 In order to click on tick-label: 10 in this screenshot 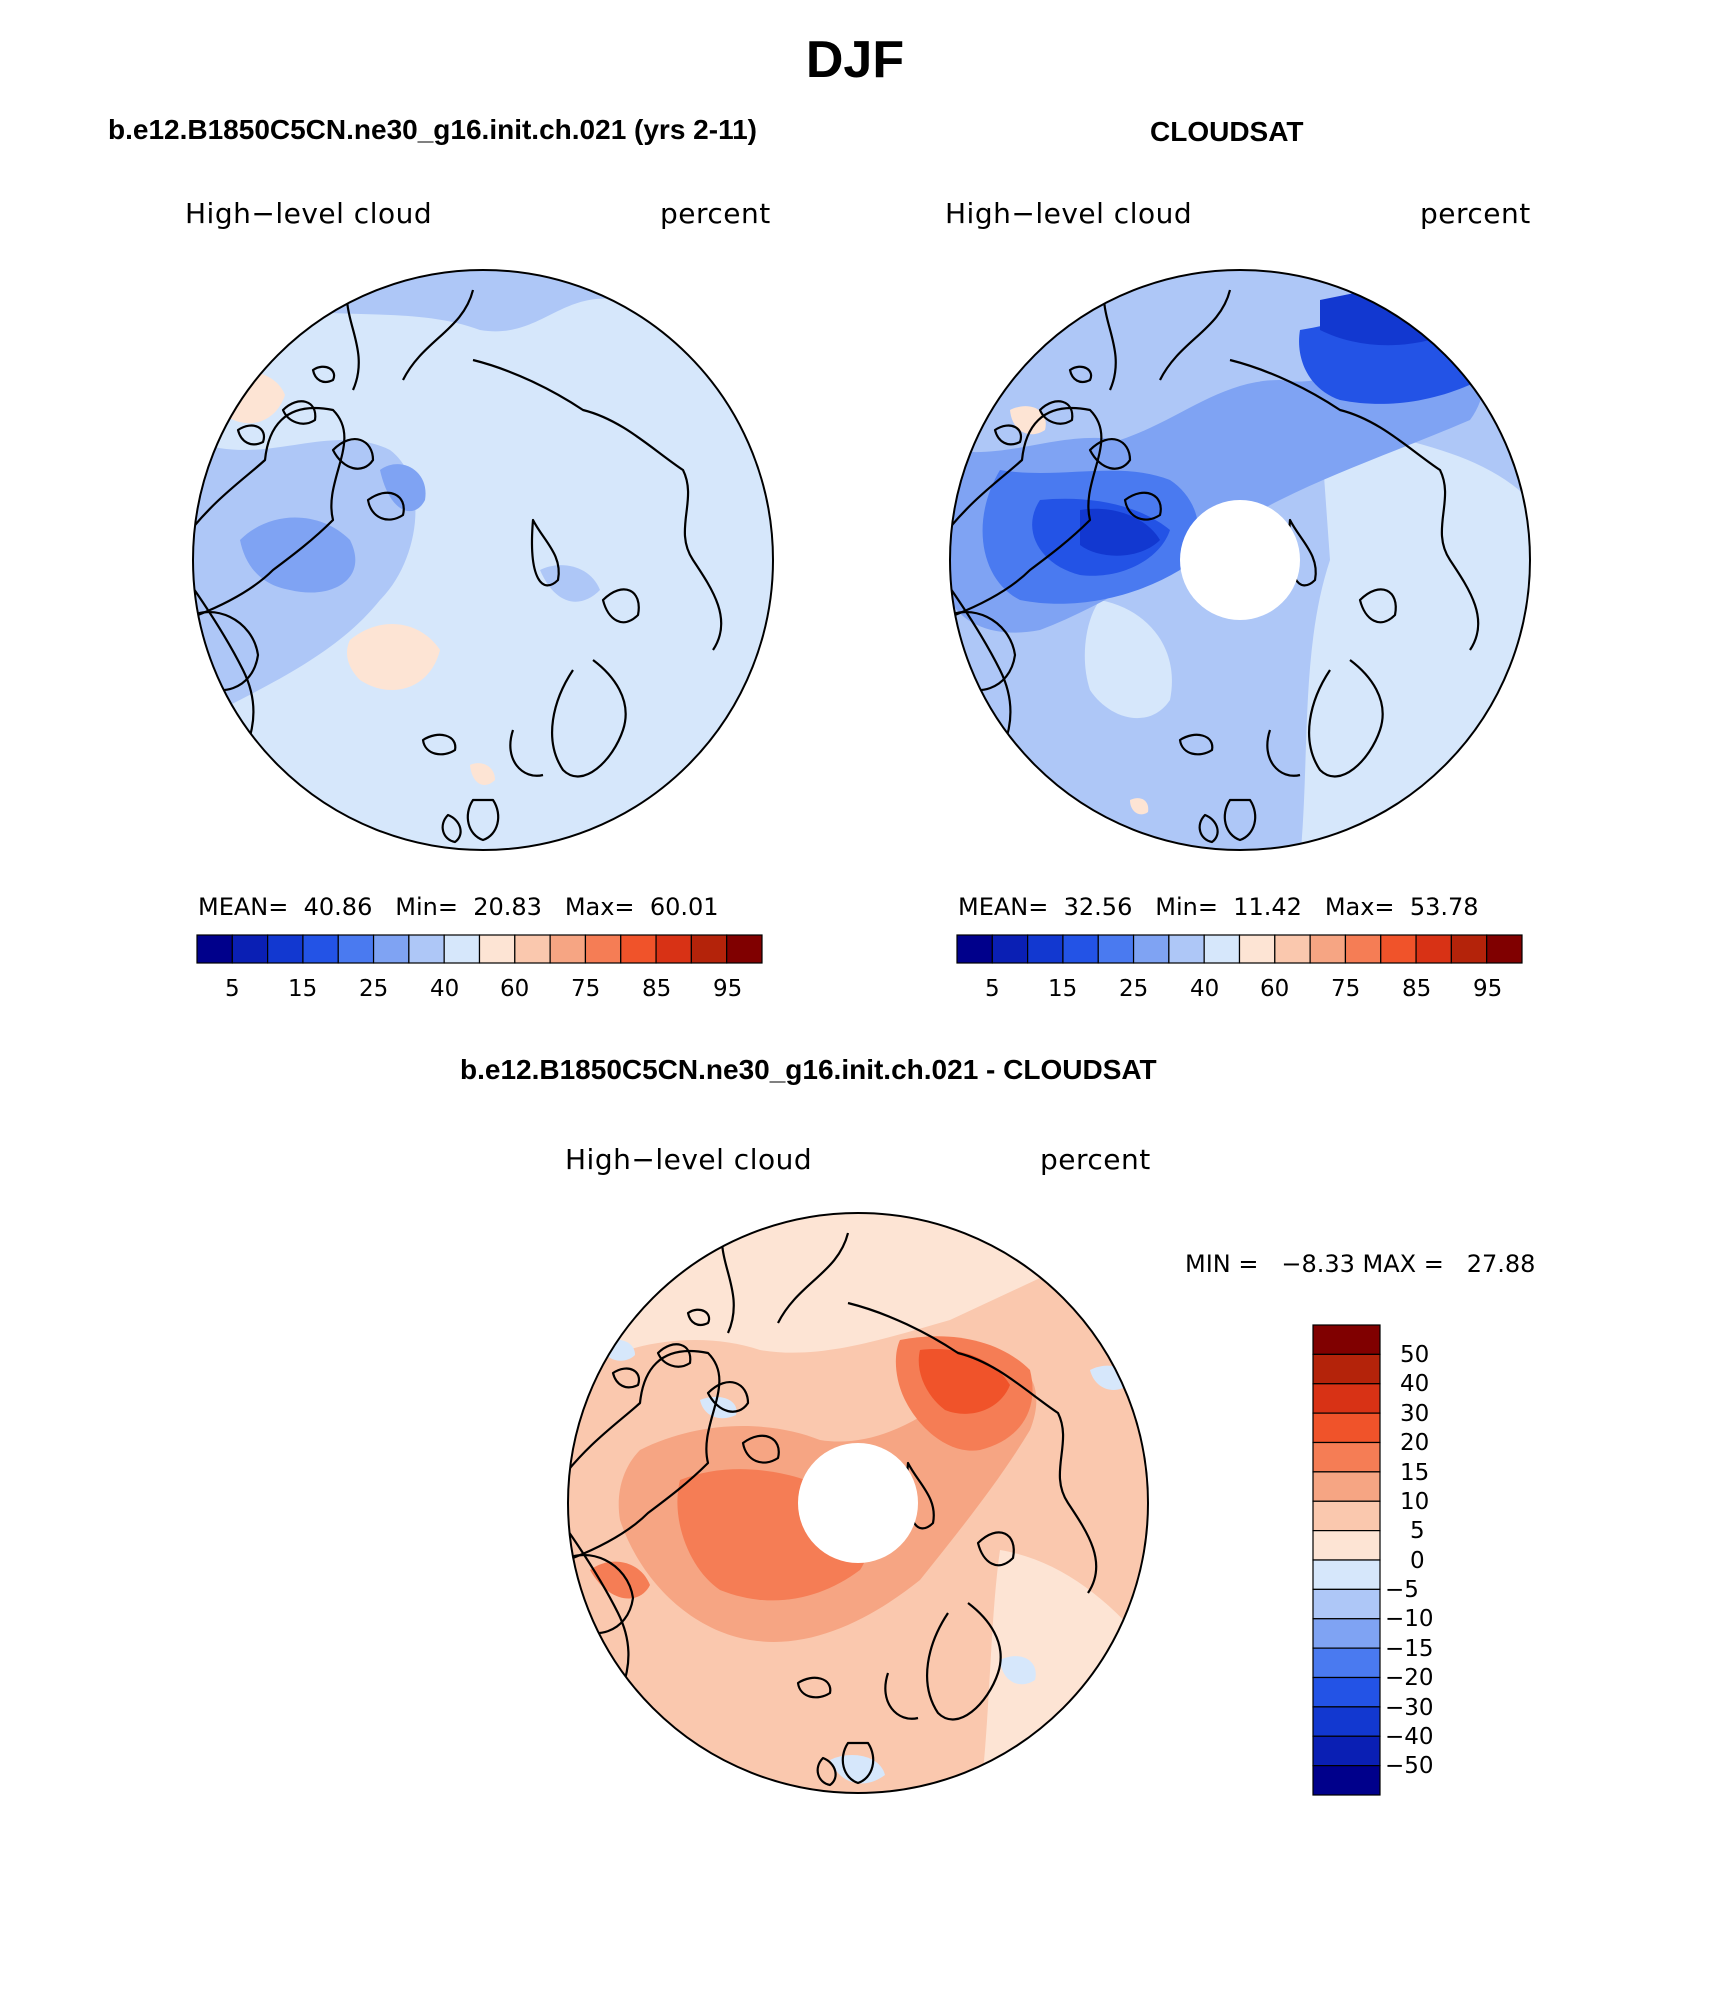, I will do `click(1415, 1502)`.